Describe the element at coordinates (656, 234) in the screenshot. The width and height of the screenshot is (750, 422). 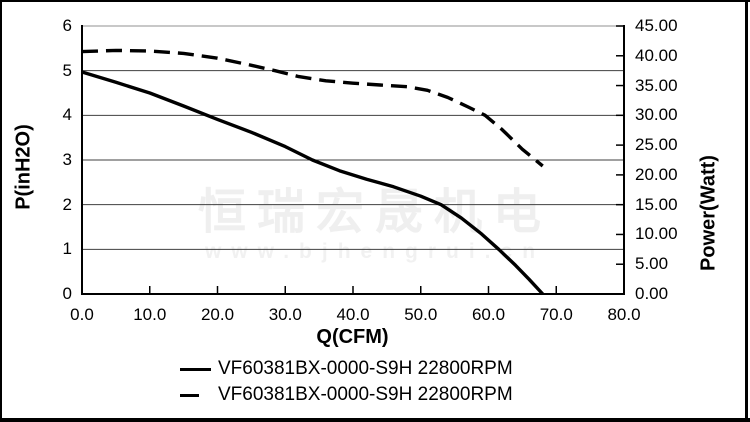
I see `y-right-tick-label: 10.00` at that location.